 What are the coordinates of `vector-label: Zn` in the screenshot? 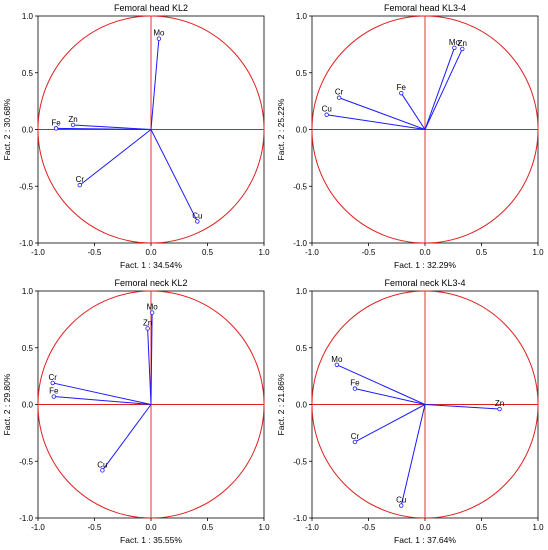 It's located at (72, 119).